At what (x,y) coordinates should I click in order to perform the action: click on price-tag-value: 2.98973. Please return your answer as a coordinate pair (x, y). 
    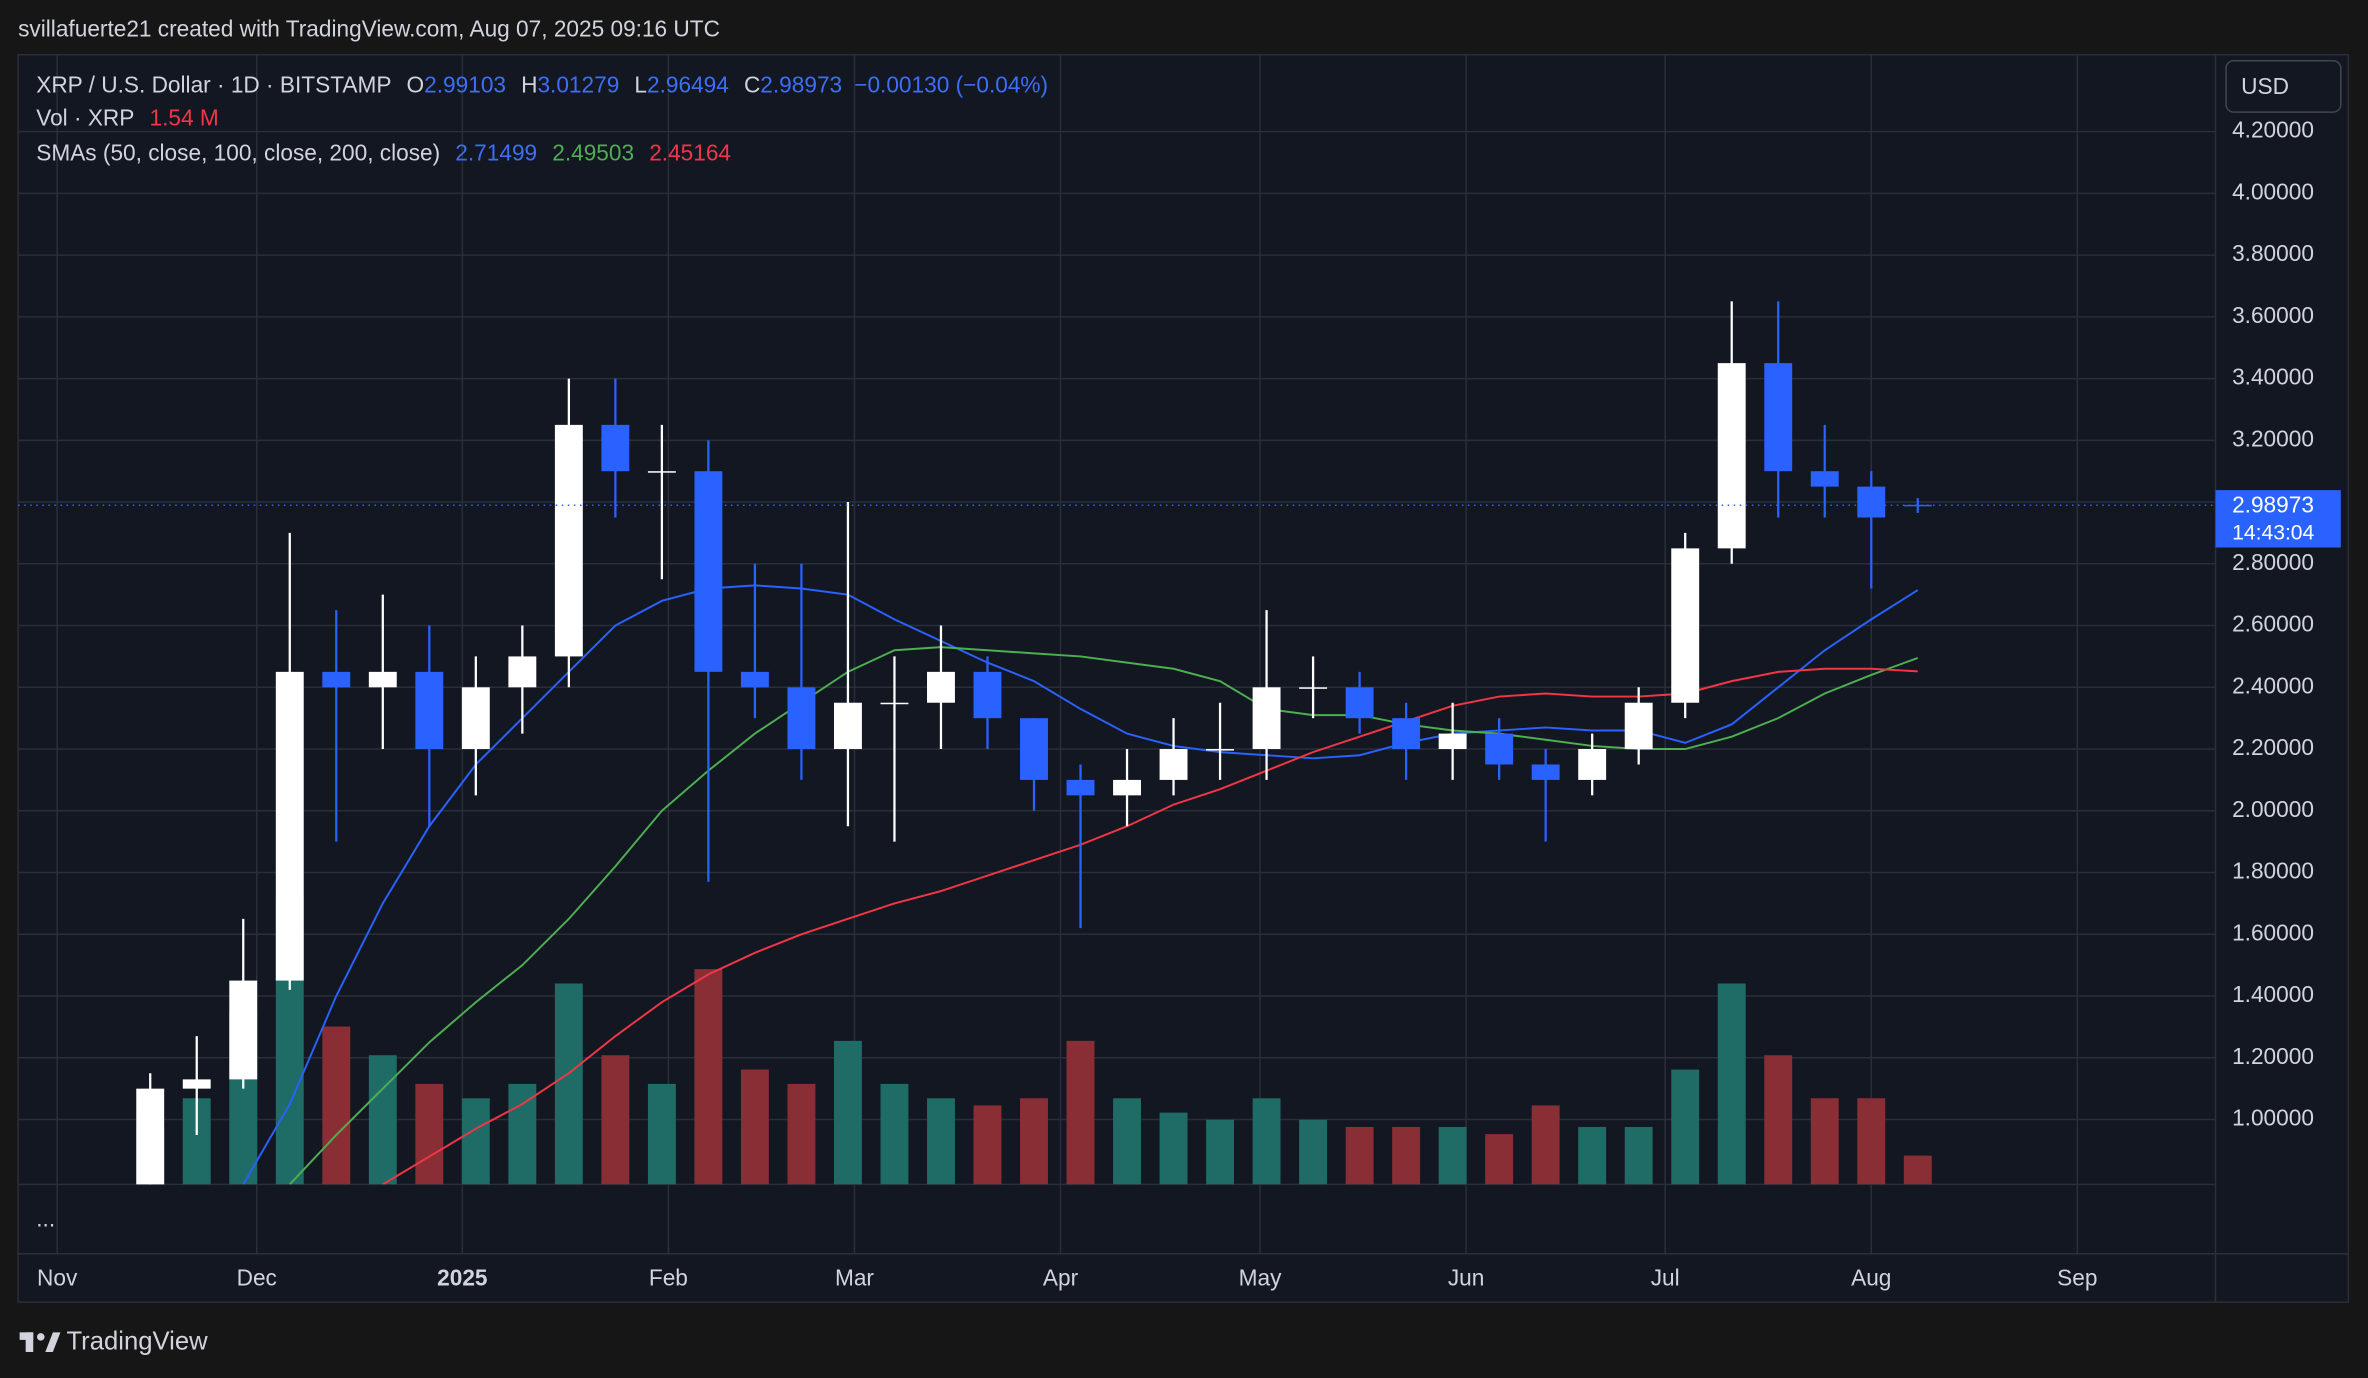
    Looking at the image, I should click on (2273, 505).